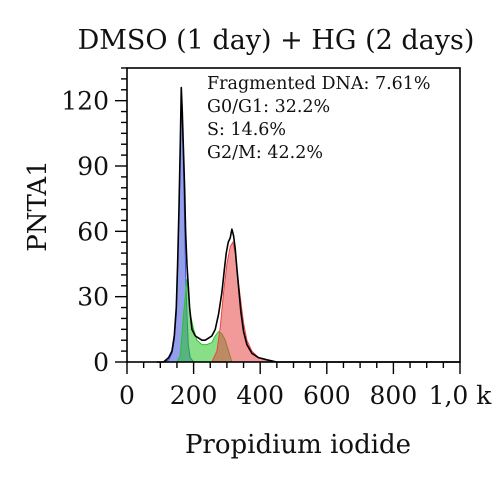  Describe the element at coordinates (93, 166) in the screenshot. I see `y-tick-label: 90` at that location.